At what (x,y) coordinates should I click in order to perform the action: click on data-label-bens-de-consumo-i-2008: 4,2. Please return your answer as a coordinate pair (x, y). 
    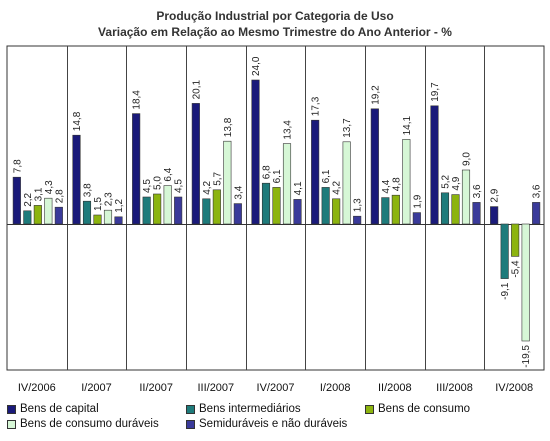
    Looking at the image, I should click on (337, 187).